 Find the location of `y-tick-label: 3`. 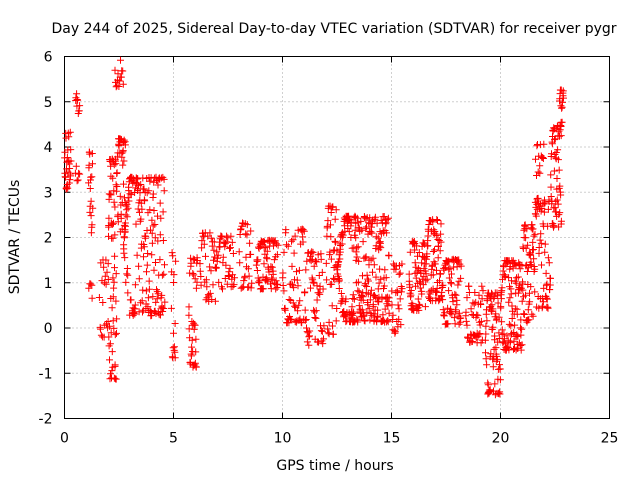

y-tick-label: 3 is located at coordinates (48, 193).